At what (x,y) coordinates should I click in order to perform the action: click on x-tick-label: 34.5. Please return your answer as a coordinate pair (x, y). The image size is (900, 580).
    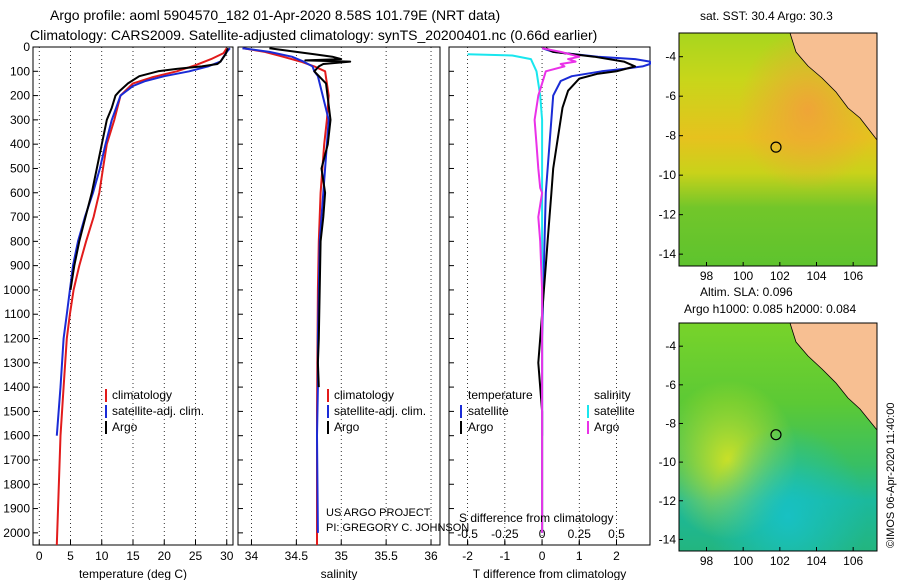
    Looking at the image, I should click on (297, 556).